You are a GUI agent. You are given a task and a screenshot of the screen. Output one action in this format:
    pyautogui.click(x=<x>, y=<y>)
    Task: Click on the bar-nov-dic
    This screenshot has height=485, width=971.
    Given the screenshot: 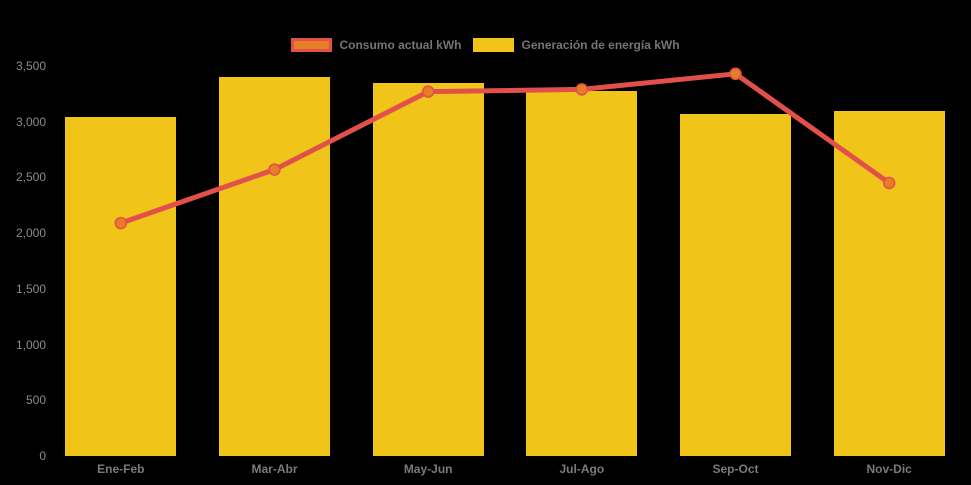 What is the action you would take?
    pyautogui.click(x=889, y=283)
    